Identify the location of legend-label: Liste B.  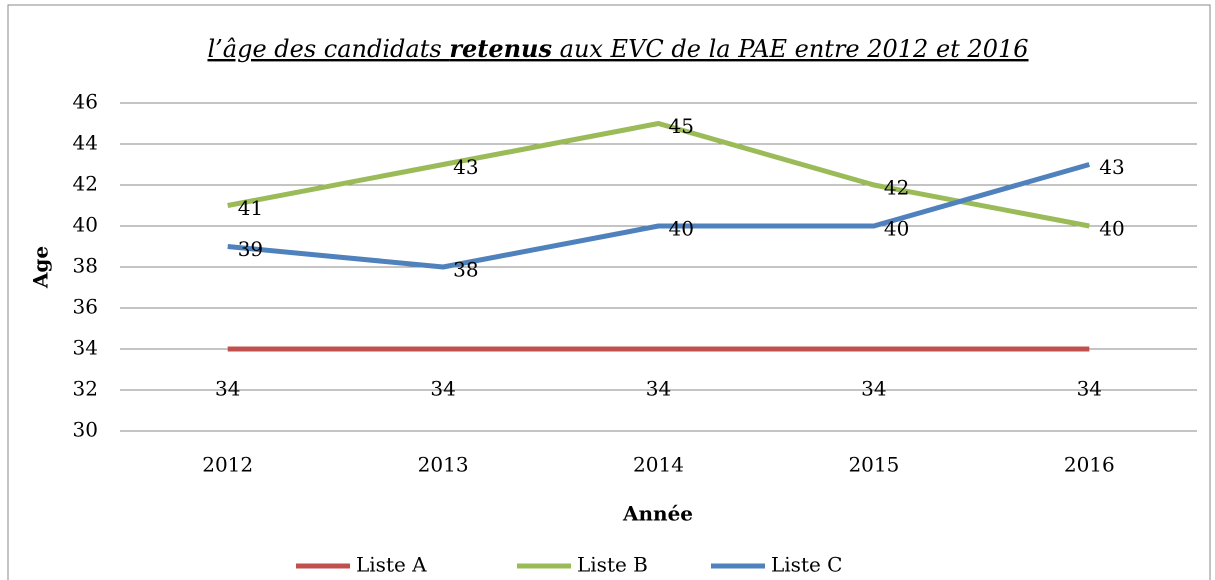
(612, 565).